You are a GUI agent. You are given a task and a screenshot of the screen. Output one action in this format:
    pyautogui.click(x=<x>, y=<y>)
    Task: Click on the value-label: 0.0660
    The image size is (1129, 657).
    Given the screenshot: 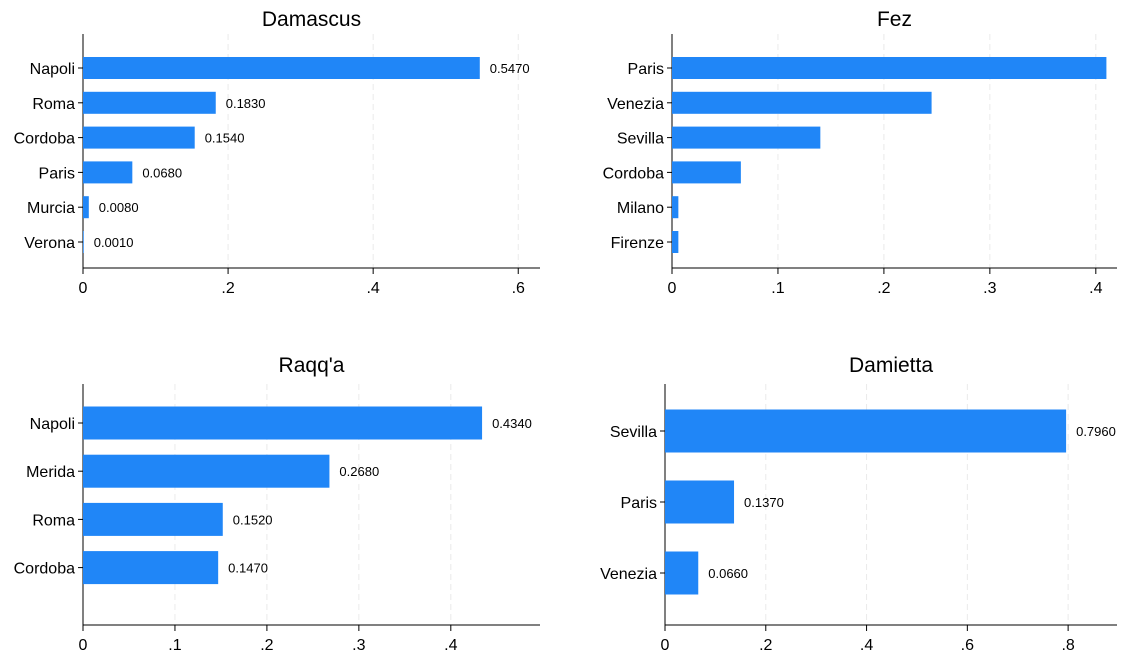 What is the action you would take?
    pyautogui.click(x=728, y=573)
    